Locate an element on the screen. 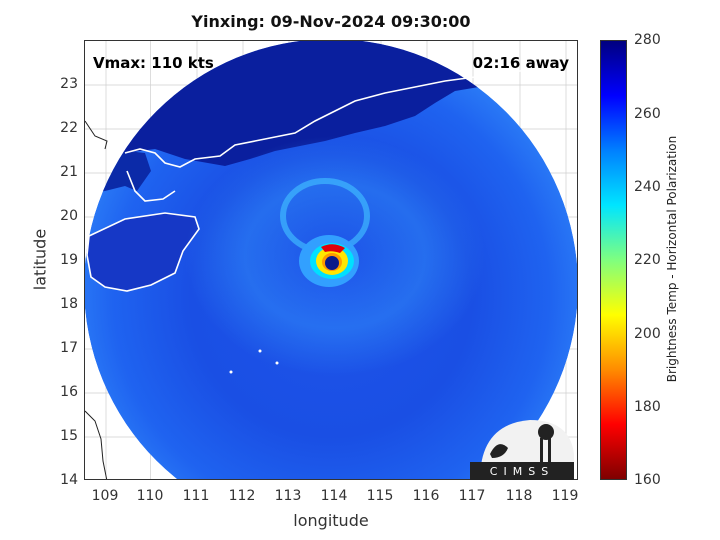  ytick-19: 19 is located at coordinates (69, 260).